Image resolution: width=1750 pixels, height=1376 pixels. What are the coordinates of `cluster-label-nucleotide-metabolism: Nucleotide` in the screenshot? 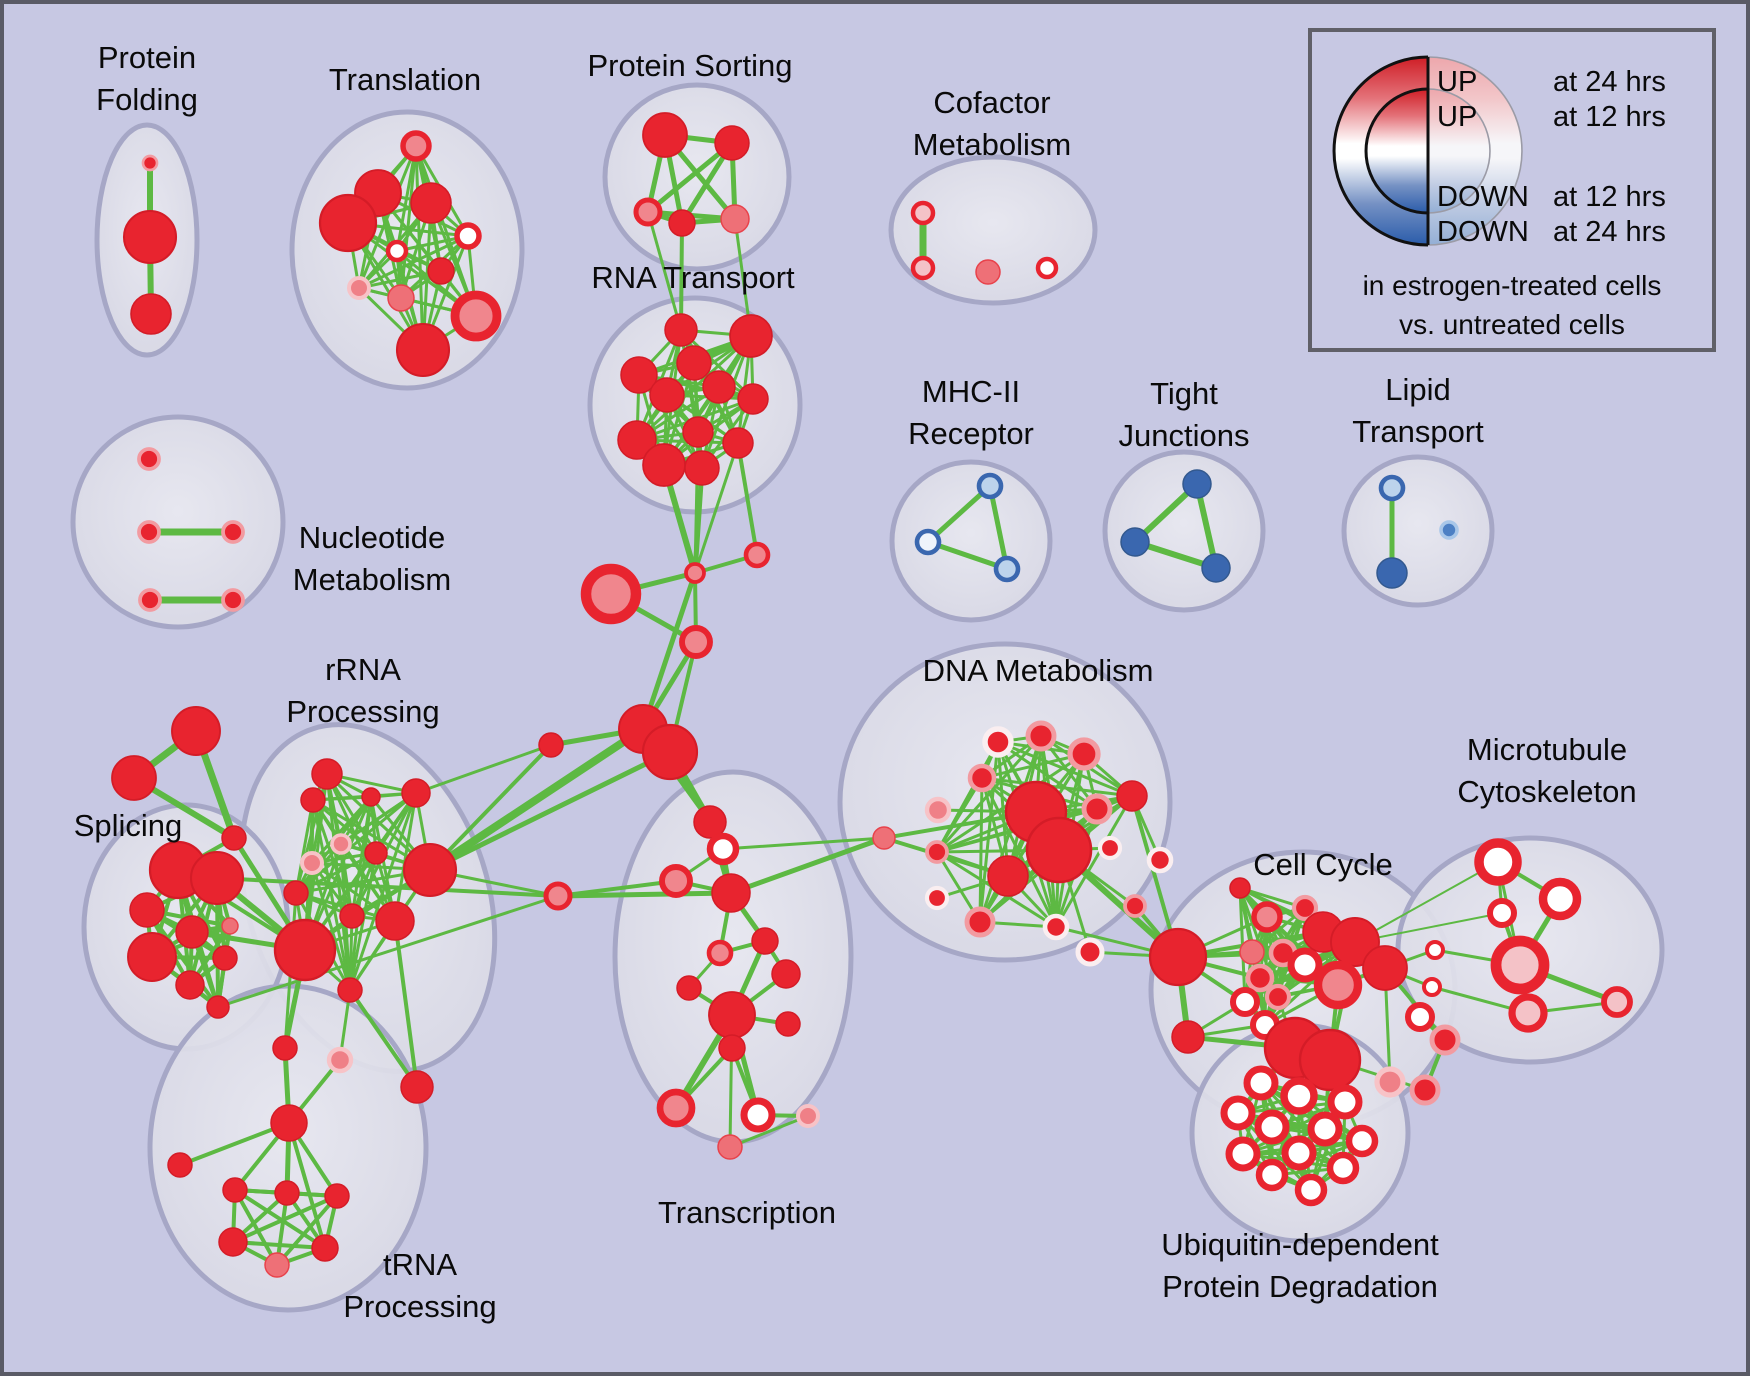 It's located at (372, 537).